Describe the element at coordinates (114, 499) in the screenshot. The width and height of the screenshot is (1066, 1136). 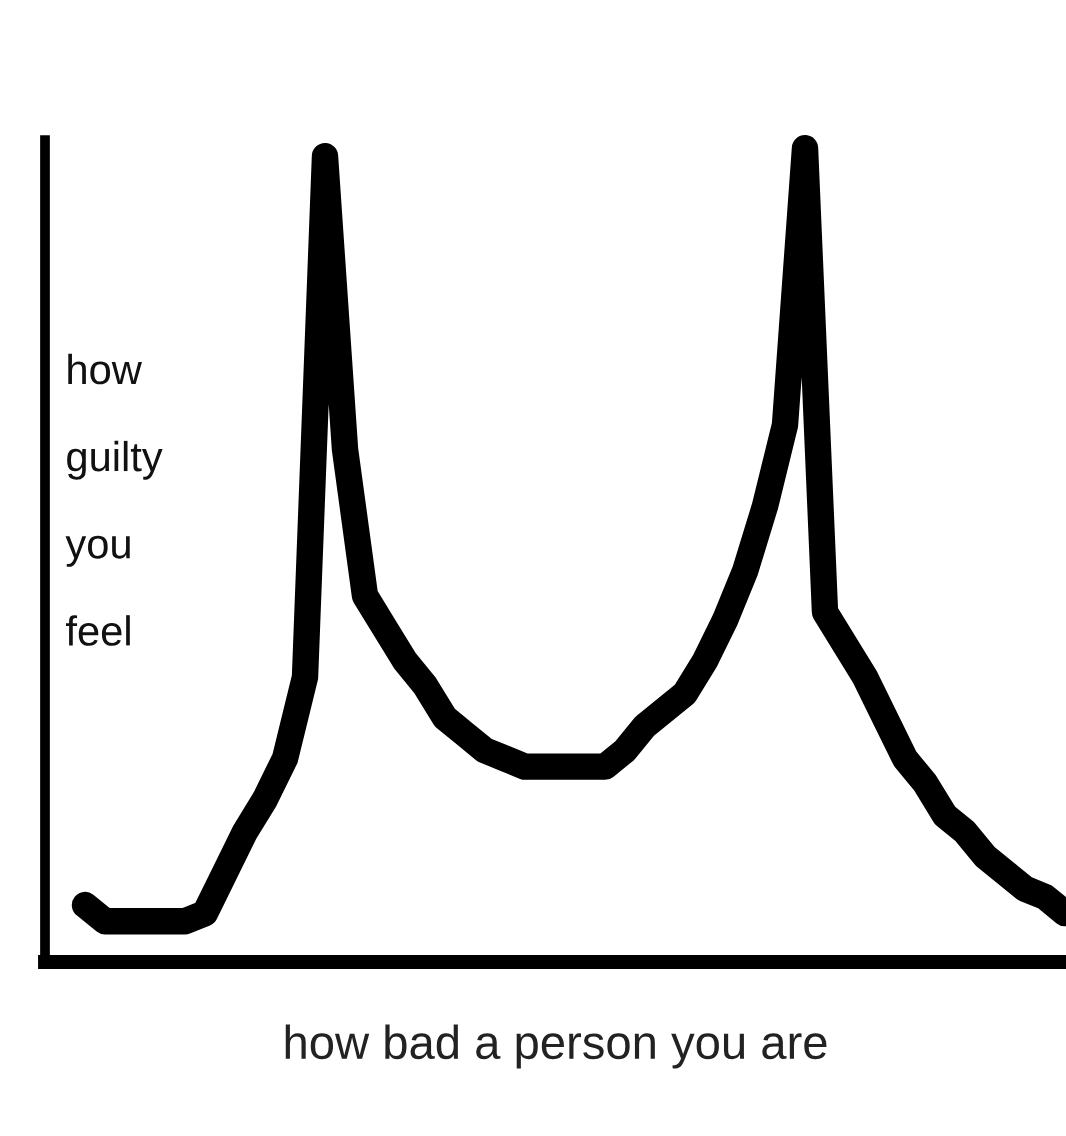
I see `text: how guilty you feel` at that location.